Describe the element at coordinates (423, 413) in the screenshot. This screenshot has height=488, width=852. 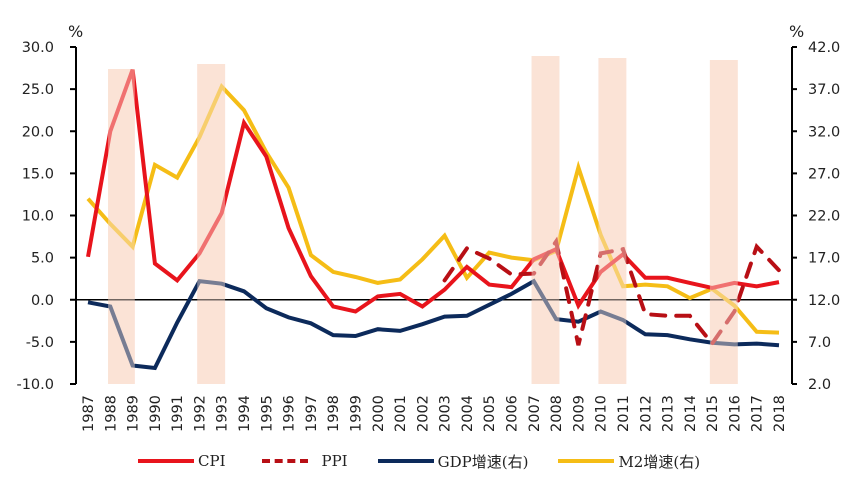
I see `x-tick-label: 2002` at that location.